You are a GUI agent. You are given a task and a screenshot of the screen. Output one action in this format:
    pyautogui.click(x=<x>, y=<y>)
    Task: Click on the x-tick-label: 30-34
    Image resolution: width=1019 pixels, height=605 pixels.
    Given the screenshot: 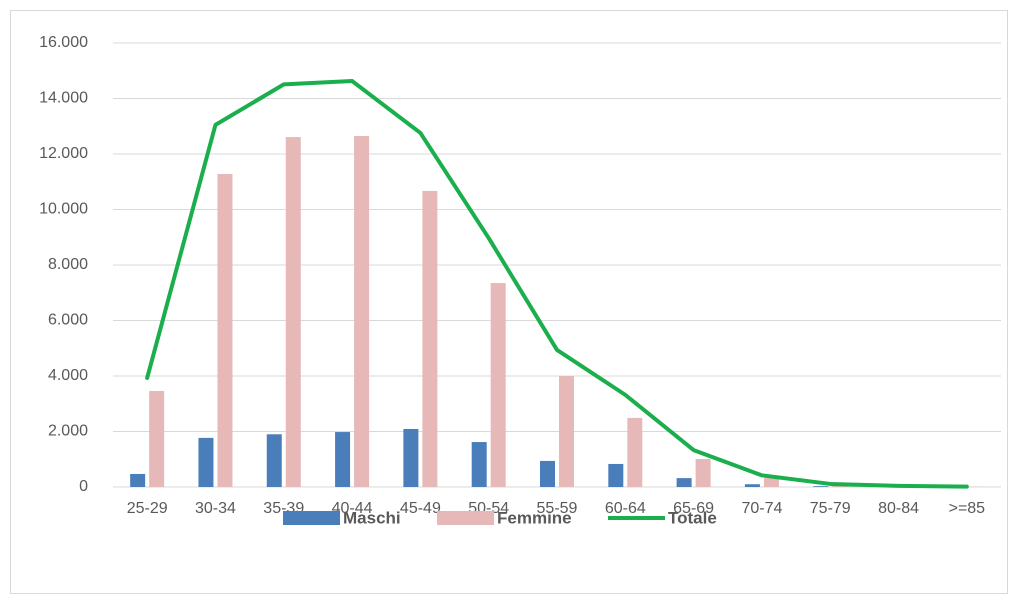 What is the action you would take?
    pyautogui.click(x=215, y=508)
    